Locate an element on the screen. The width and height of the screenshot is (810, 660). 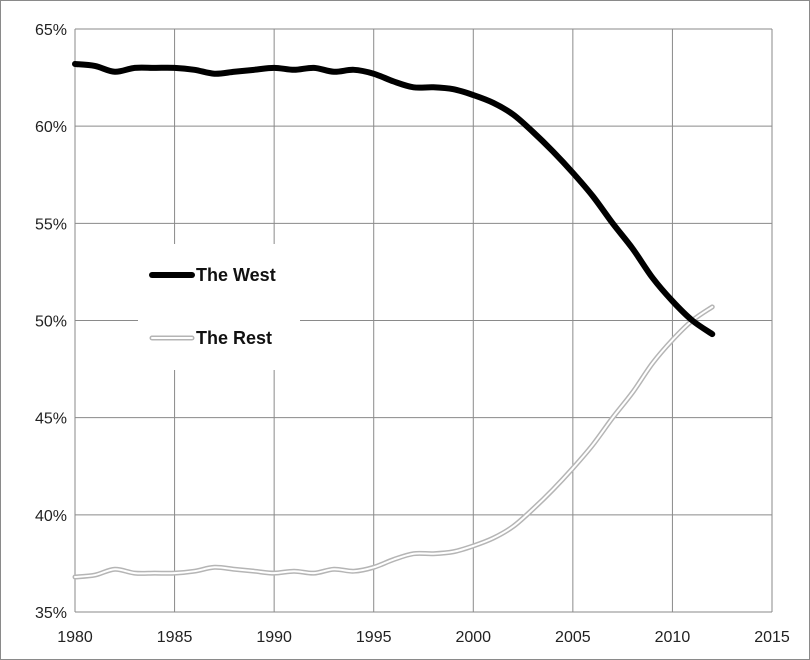
legend-background is located at coordinates (219, 307).